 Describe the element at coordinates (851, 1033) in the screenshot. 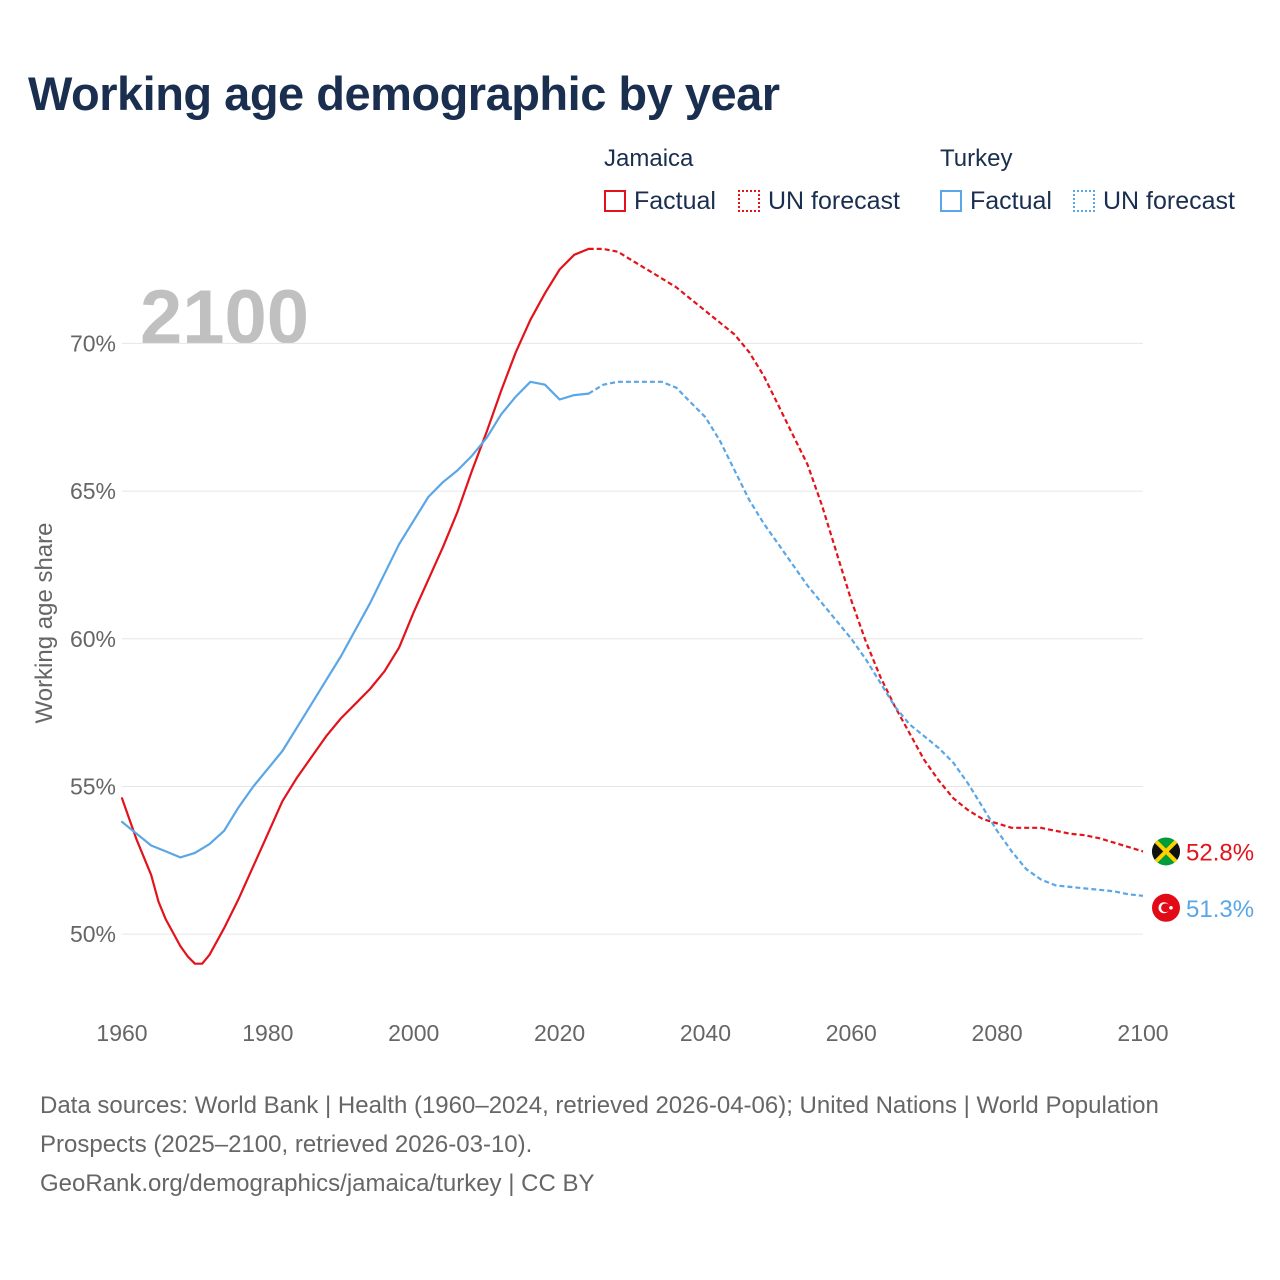

I see `x-tick-label: 2060` at that location.